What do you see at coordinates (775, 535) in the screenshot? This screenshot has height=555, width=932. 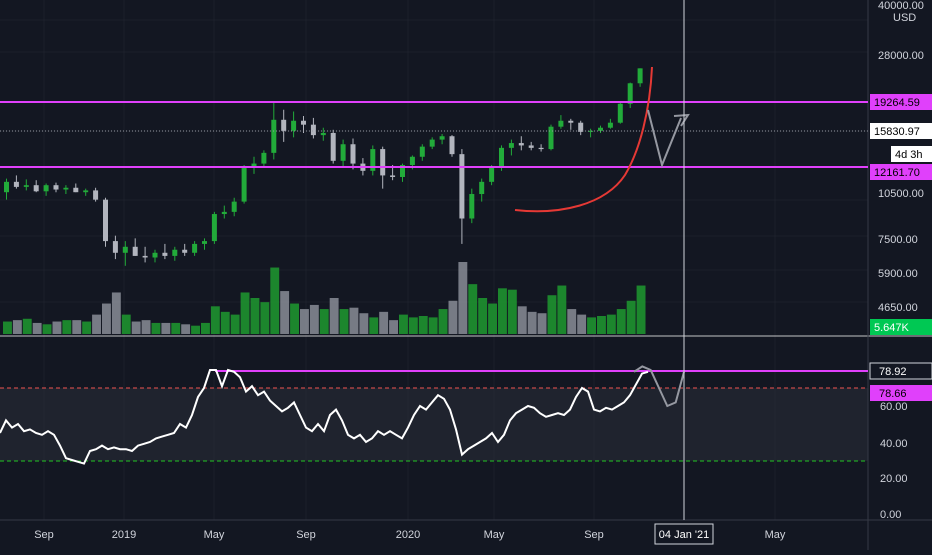 I see `time-tick-label: May` at bounding box center [775, 535].